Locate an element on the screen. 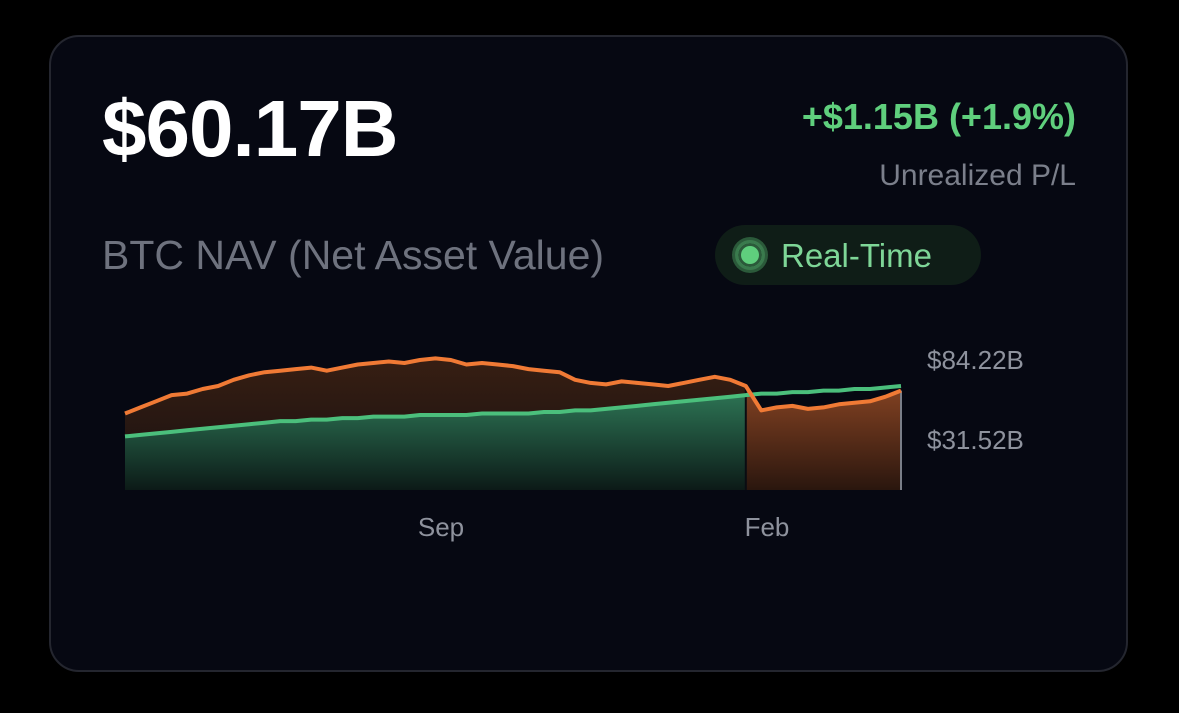 This screenshot has width=1179, height=713. nav-value: $60.17B is located at coordinates (250, 128).